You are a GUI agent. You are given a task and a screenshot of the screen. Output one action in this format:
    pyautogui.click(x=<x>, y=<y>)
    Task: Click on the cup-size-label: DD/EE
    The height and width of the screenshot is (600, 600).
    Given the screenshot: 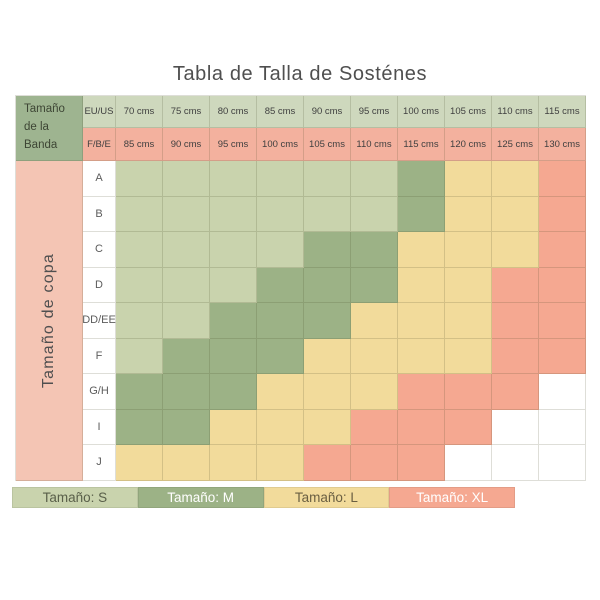 What is the action you would take?
    pyautogui.click(x=99, y=321)
    